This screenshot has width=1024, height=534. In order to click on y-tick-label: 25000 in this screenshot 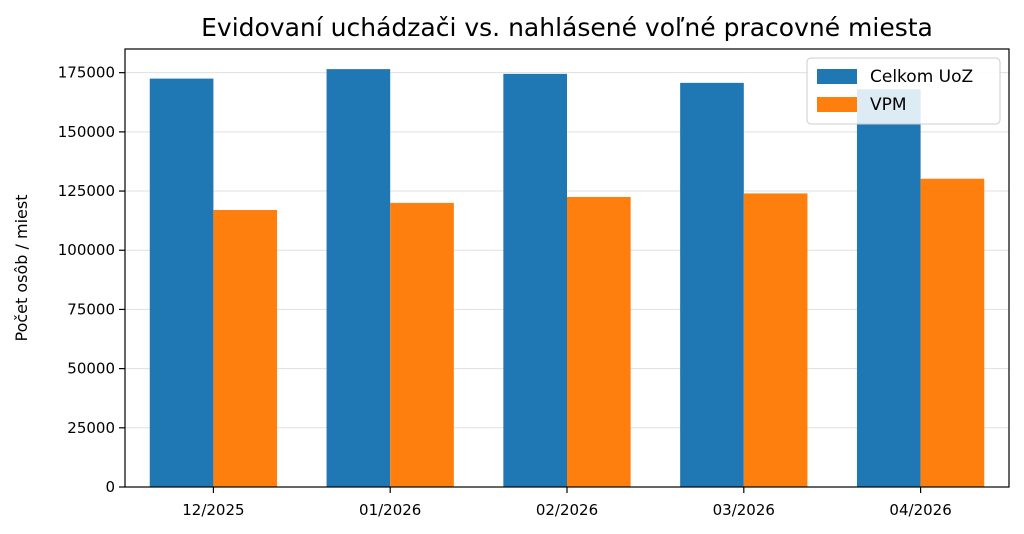, I will do `click(91, 428)`.